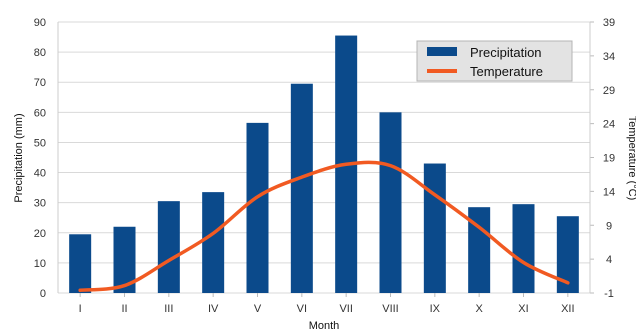 The image size is (636, 332). I want to click on y-right-tick-label: 39, so click(609, 23).